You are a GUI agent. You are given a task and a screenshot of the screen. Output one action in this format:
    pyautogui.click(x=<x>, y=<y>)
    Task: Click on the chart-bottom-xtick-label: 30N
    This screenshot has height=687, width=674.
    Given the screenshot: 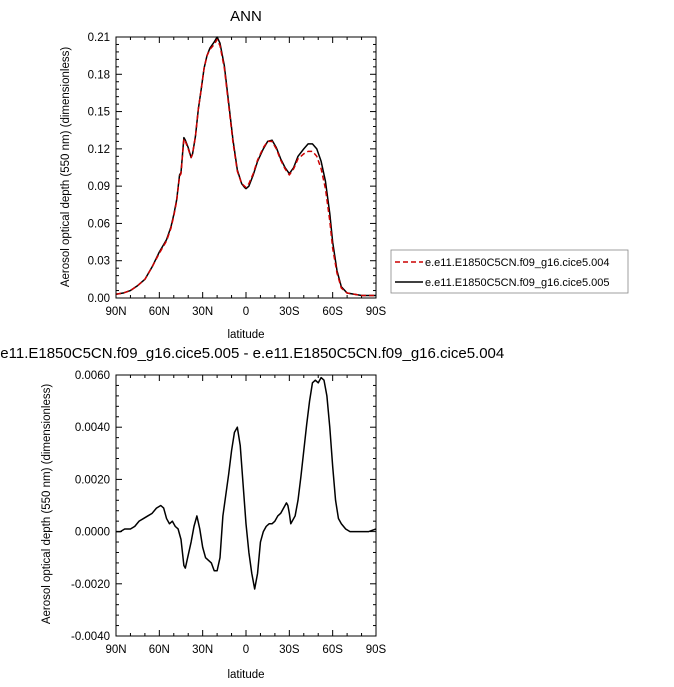 What is the action you would take?
    pyautogui.click(x=202, y=650)
    